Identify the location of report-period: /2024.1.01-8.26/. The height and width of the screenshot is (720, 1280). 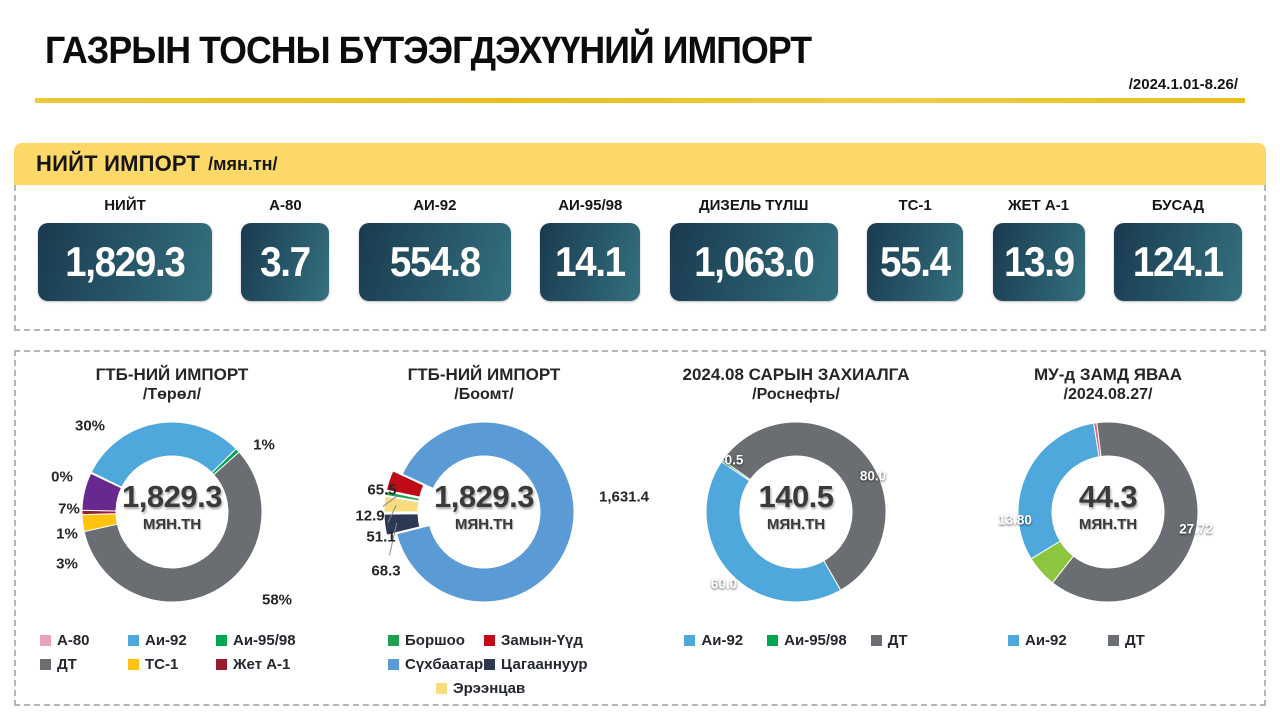
(1183, 84).